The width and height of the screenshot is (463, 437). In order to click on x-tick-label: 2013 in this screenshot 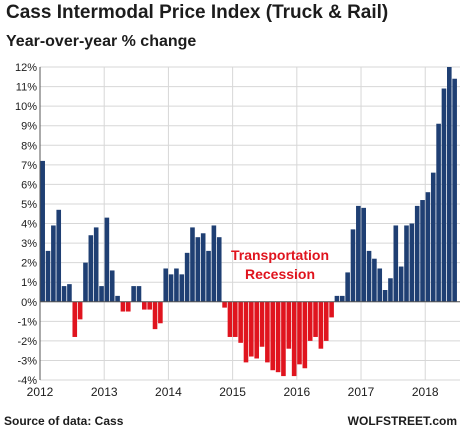, I will do `click(104, 392)`.